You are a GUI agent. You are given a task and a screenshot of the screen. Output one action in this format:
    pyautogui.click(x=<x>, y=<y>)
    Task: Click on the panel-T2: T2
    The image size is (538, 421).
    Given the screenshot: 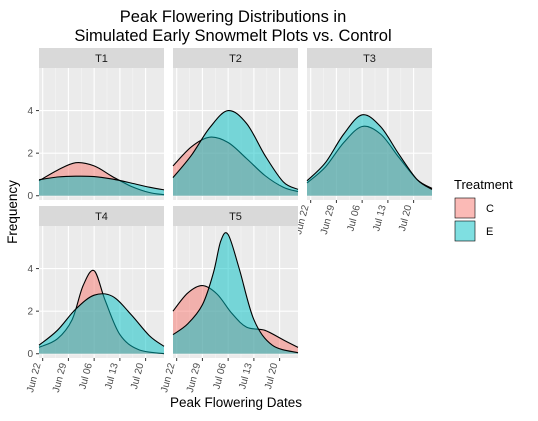 What is the action you would take?
    pyautogui.click(x=235, y=124)
    